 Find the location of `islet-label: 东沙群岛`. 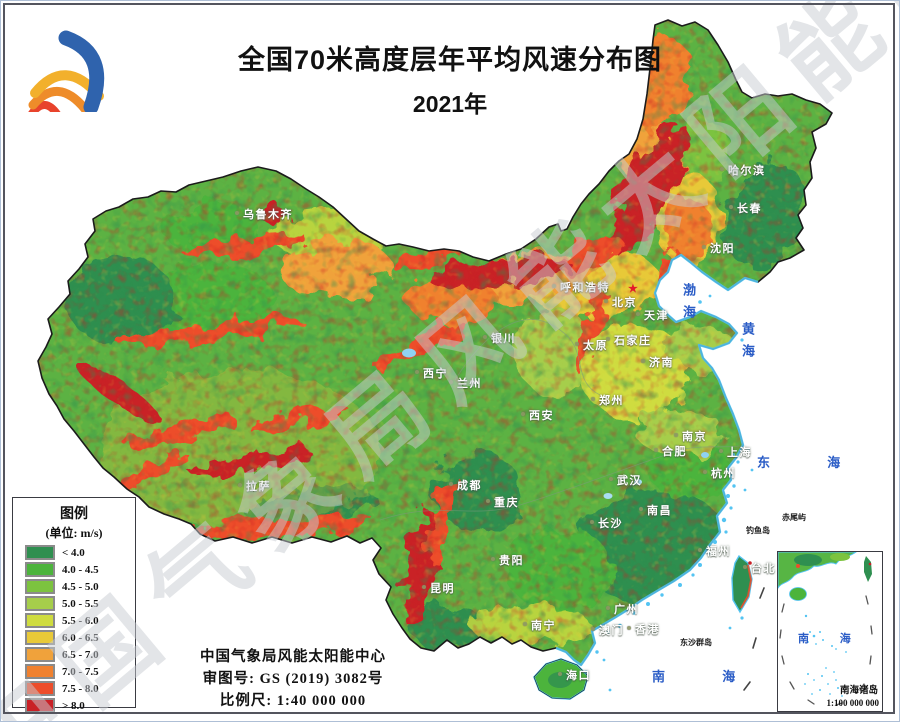

islet-label: 东沙群岛 is located at coordinates (696, 642).